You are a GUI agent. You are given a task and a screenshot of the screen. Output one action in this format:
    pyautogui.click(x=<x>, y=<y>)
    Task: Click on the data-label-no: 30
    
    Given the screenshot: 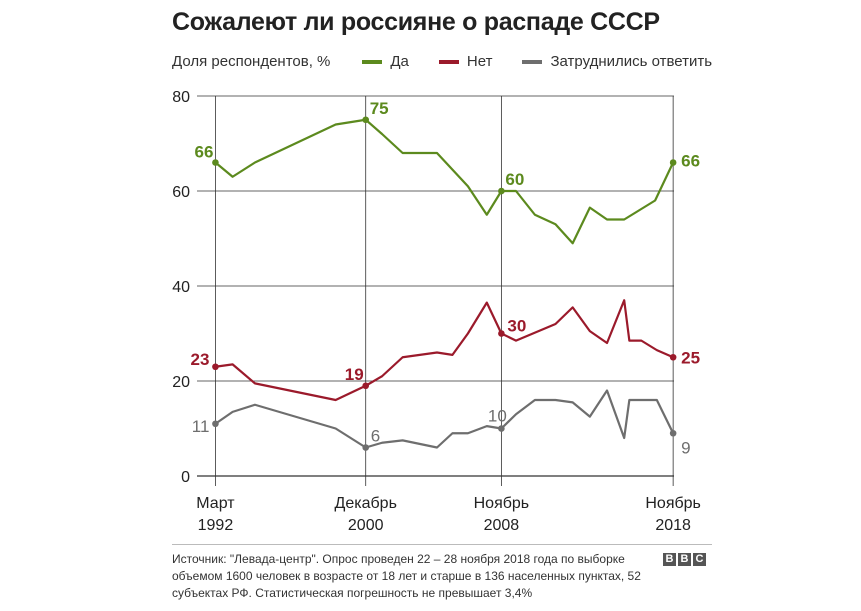 What is the action you would take?
    pyautogui.click(x=516, y=326)
    